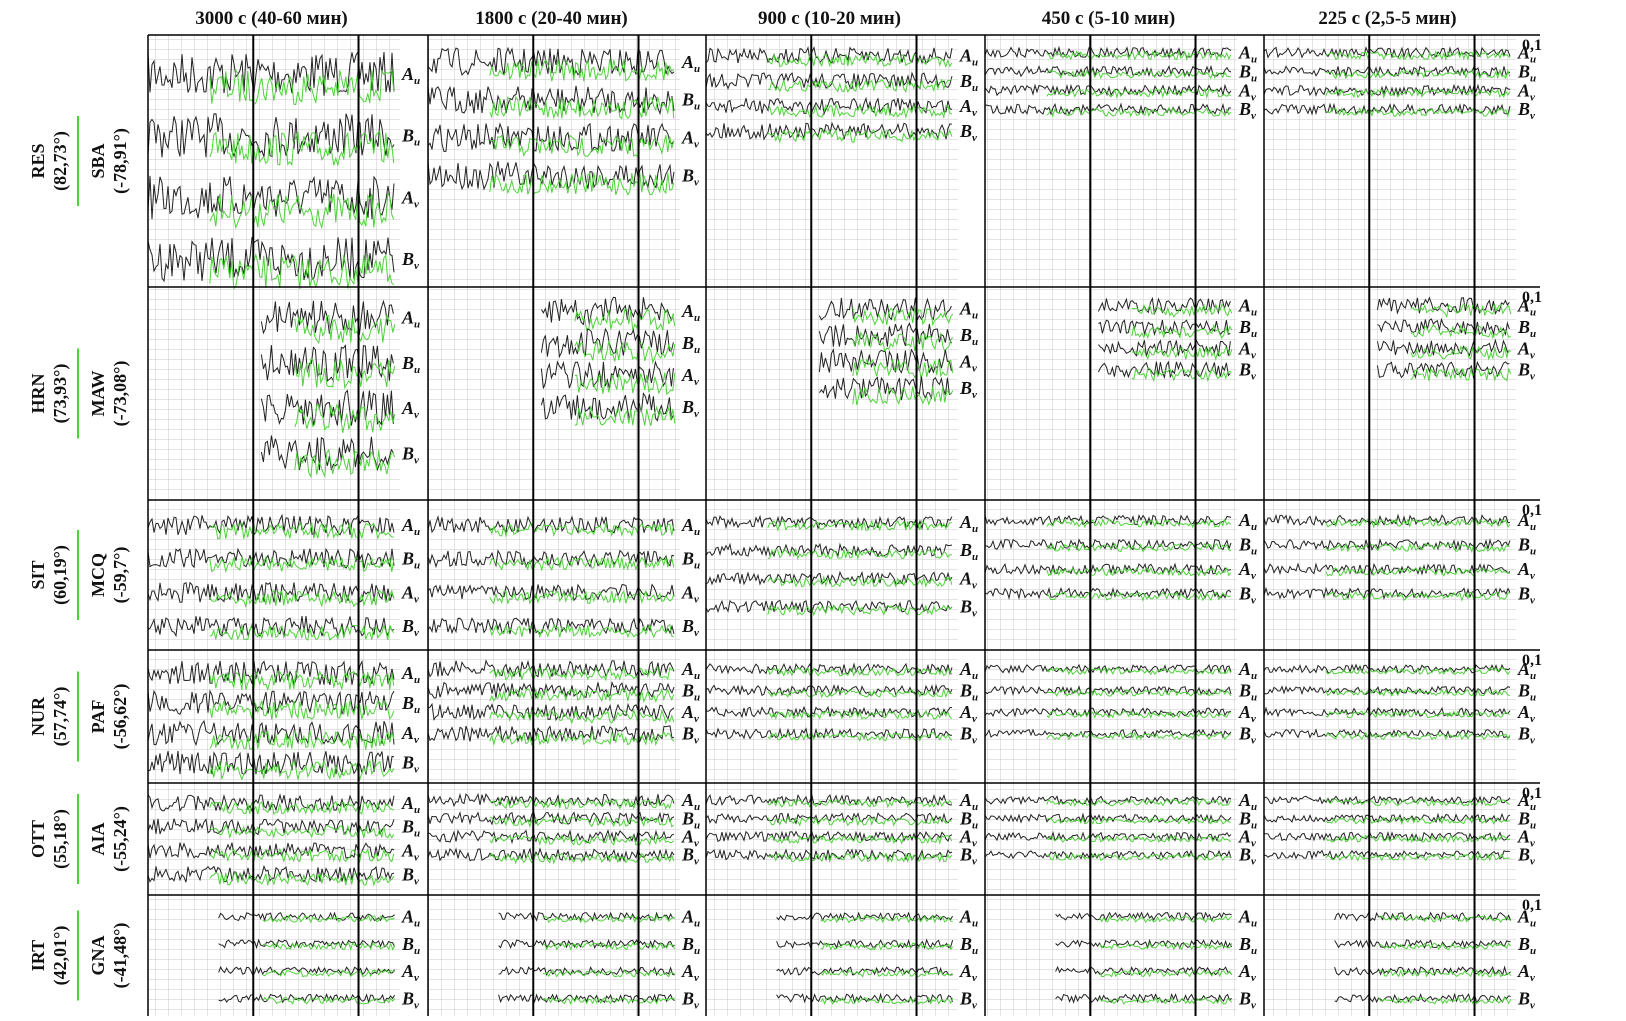  I want to click on station-label: (73,93°), so click(60, 394).